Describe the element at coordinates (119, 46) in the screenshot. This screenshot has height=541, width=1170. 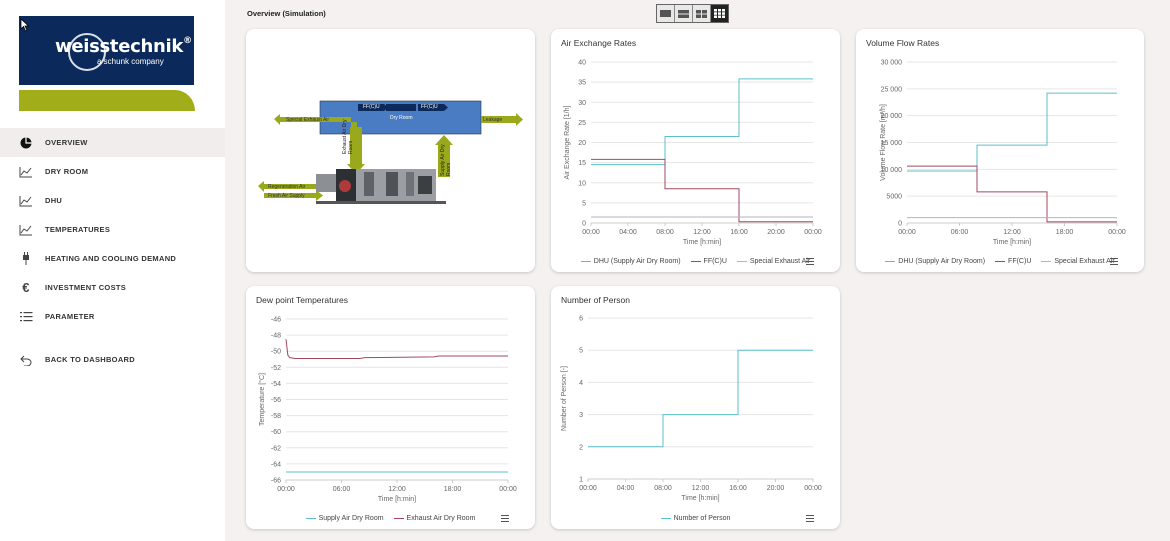
I see `brand-name: weisstechnik` at that location.